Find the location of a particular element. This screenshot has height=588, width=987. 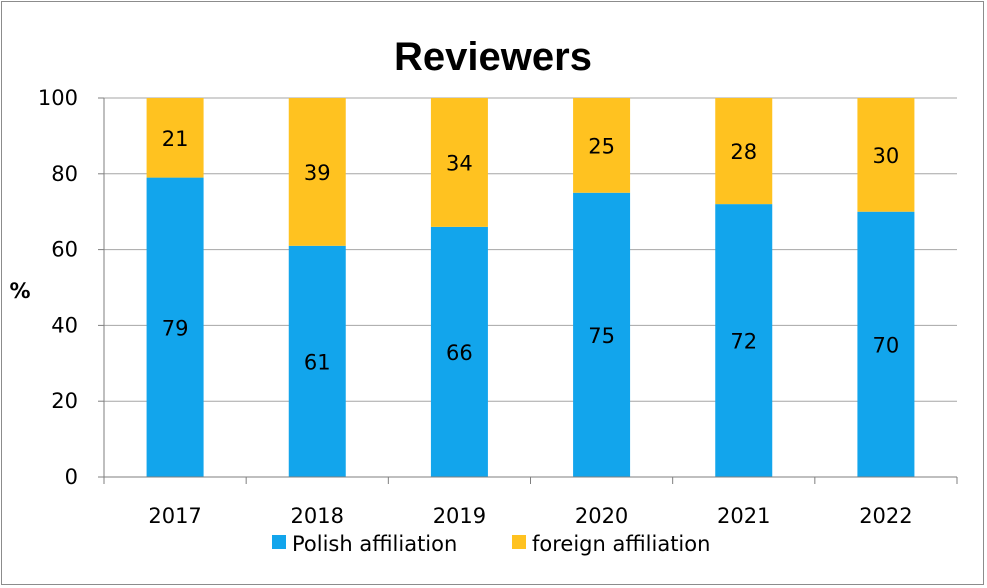

bar-foreign-2017 is located at coordinates (175, 138).